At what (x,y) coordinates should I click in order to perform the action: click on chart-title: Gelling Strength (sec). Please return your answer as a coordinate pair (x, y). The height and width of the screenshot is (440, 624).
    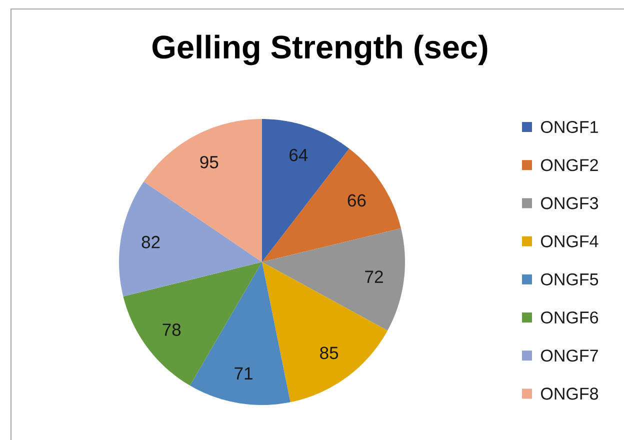
    Looking at the image, I should click on (320, 50).